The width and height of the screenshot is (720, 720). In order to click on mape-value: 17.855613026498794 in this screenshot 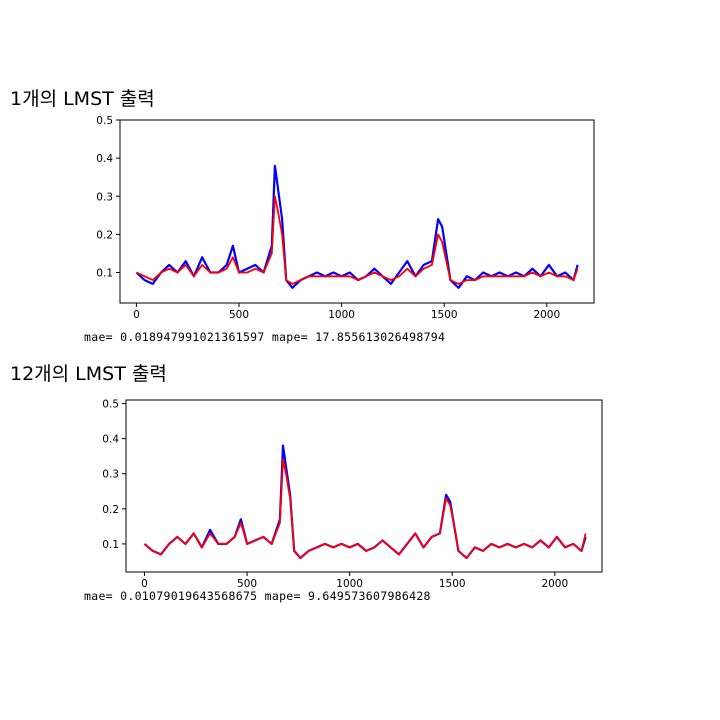, I will do `click(380, 337)`.